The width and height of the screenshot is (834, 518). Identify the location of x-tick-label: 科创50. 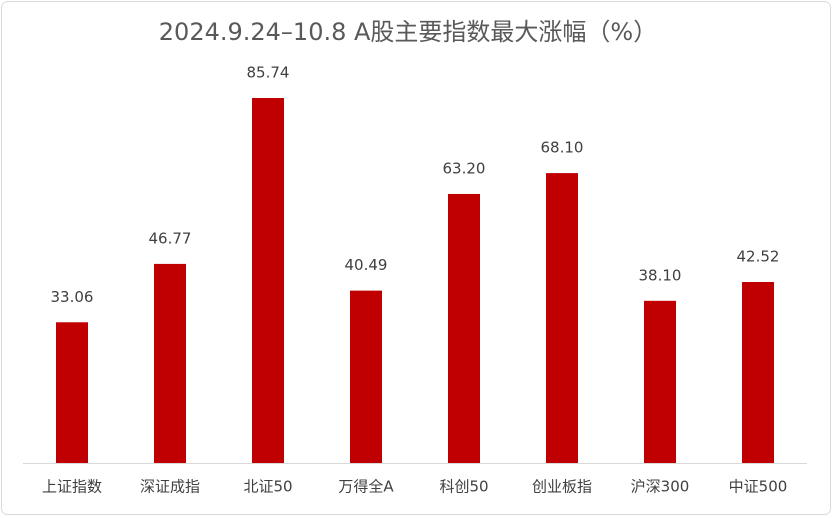
(463, 487).